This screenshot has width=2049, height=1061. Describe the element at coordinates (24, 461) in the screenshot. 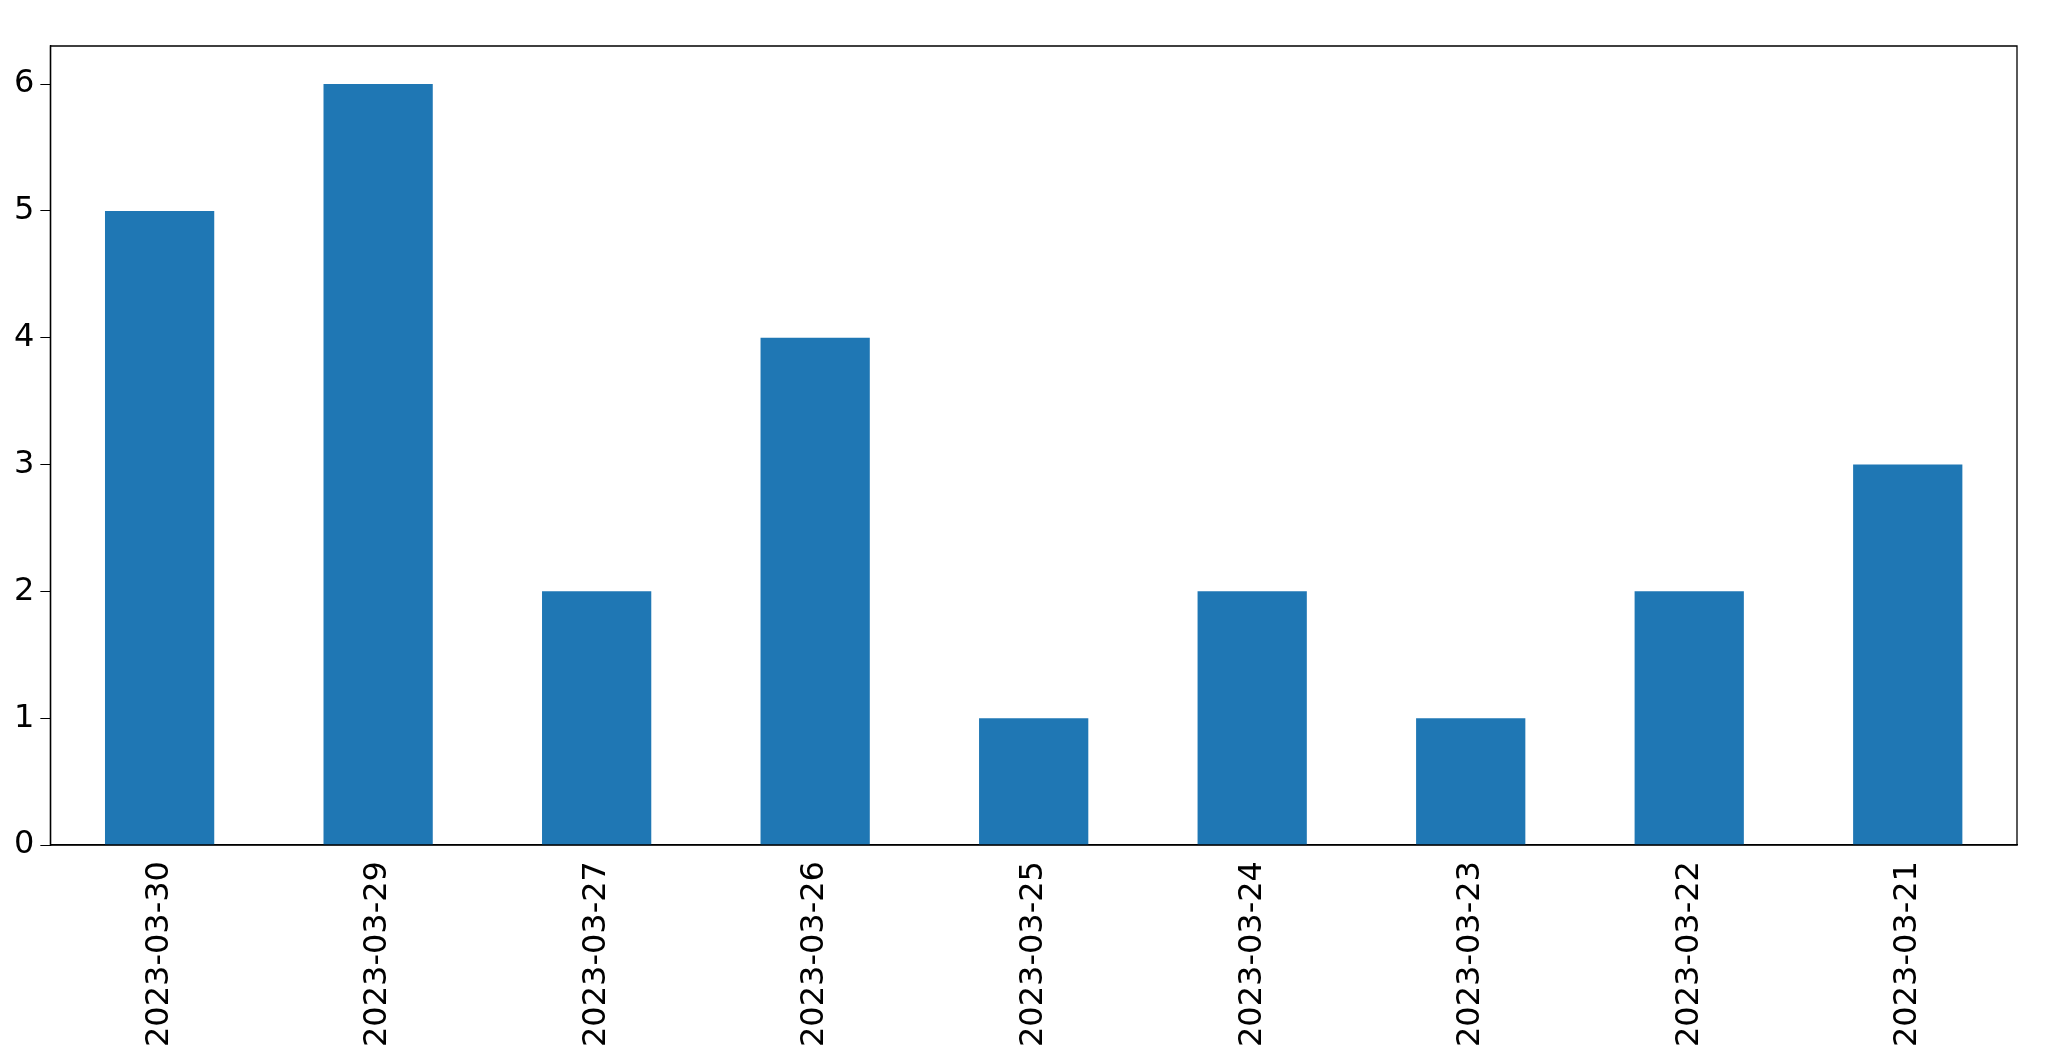

I see `y-tick-label: 3` at that location.